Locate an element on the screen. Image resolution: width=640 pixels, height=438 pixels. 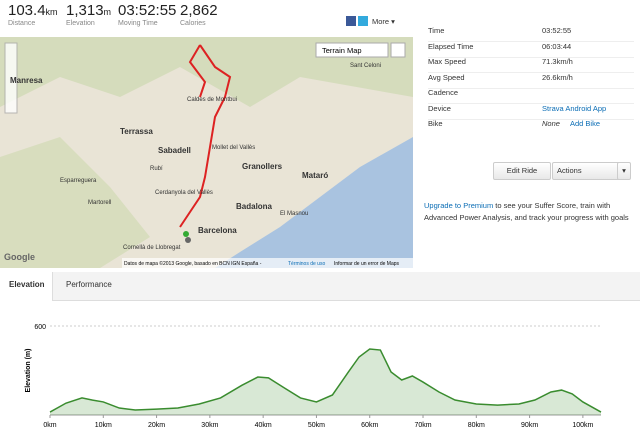
tab-bar is located at coordinates (320, 286).